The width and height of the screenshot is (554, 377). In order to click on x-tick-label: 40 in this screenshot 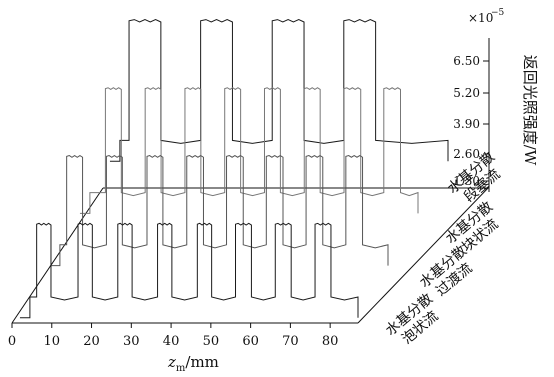, I will do `click(171, 341)`.